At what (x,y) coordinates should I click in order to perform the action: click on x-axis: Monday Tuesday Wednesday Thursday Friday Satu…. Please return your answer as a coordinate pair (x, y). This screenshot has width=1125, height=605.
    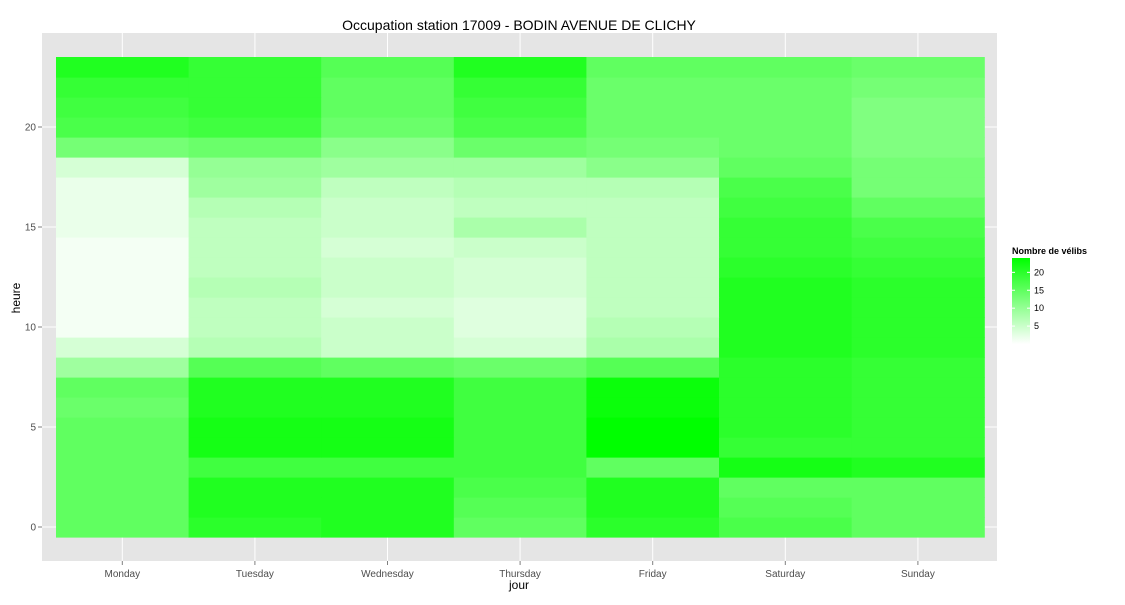
    Looking at the image, I should click on (520, 570).